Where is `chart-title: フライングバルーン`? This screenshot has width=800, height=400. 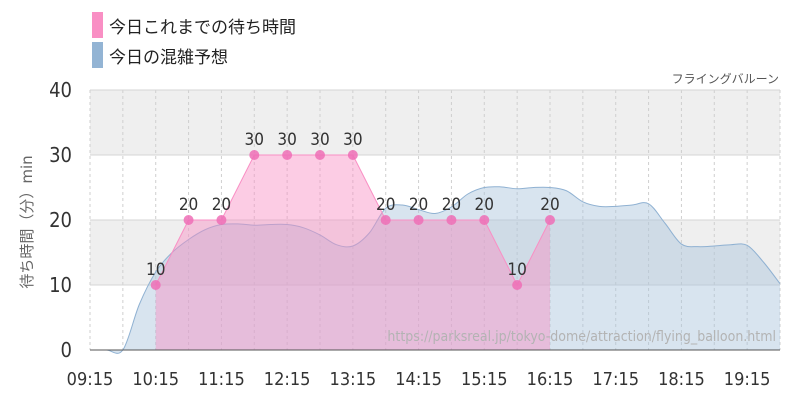 chart-title: フライングバルーン is located at coordinates (725, 79).